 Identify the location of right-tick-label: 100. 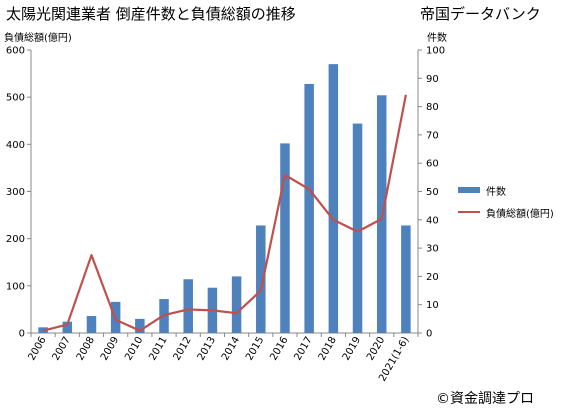
(435, 51).